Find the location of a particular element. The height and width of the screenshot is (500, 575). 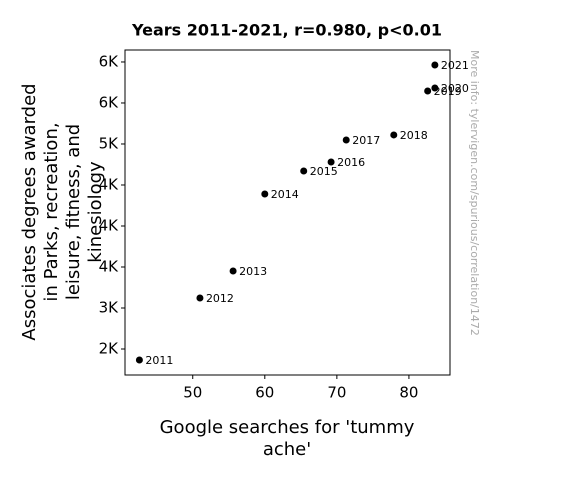

point-label: 2015 is located at coordinates (324, 171).